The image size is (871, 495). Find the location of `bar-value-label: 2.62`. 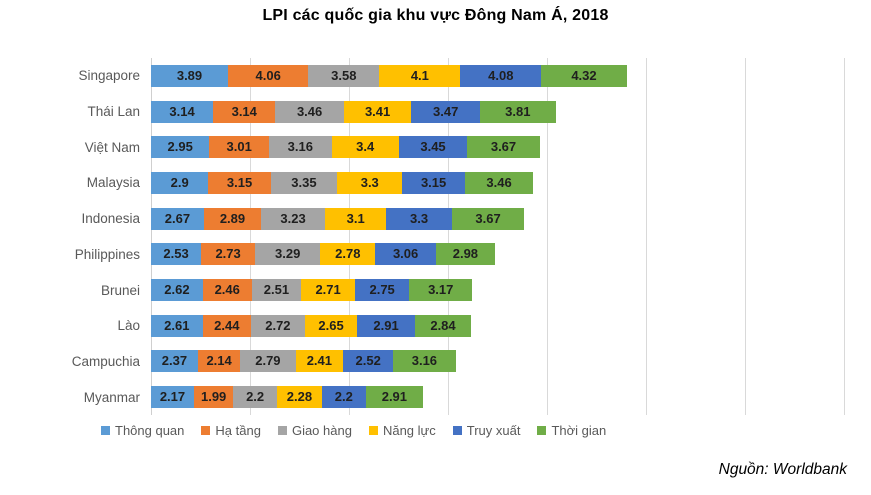

bar-value-label: 2.62 is located at coordinates (177, 290).